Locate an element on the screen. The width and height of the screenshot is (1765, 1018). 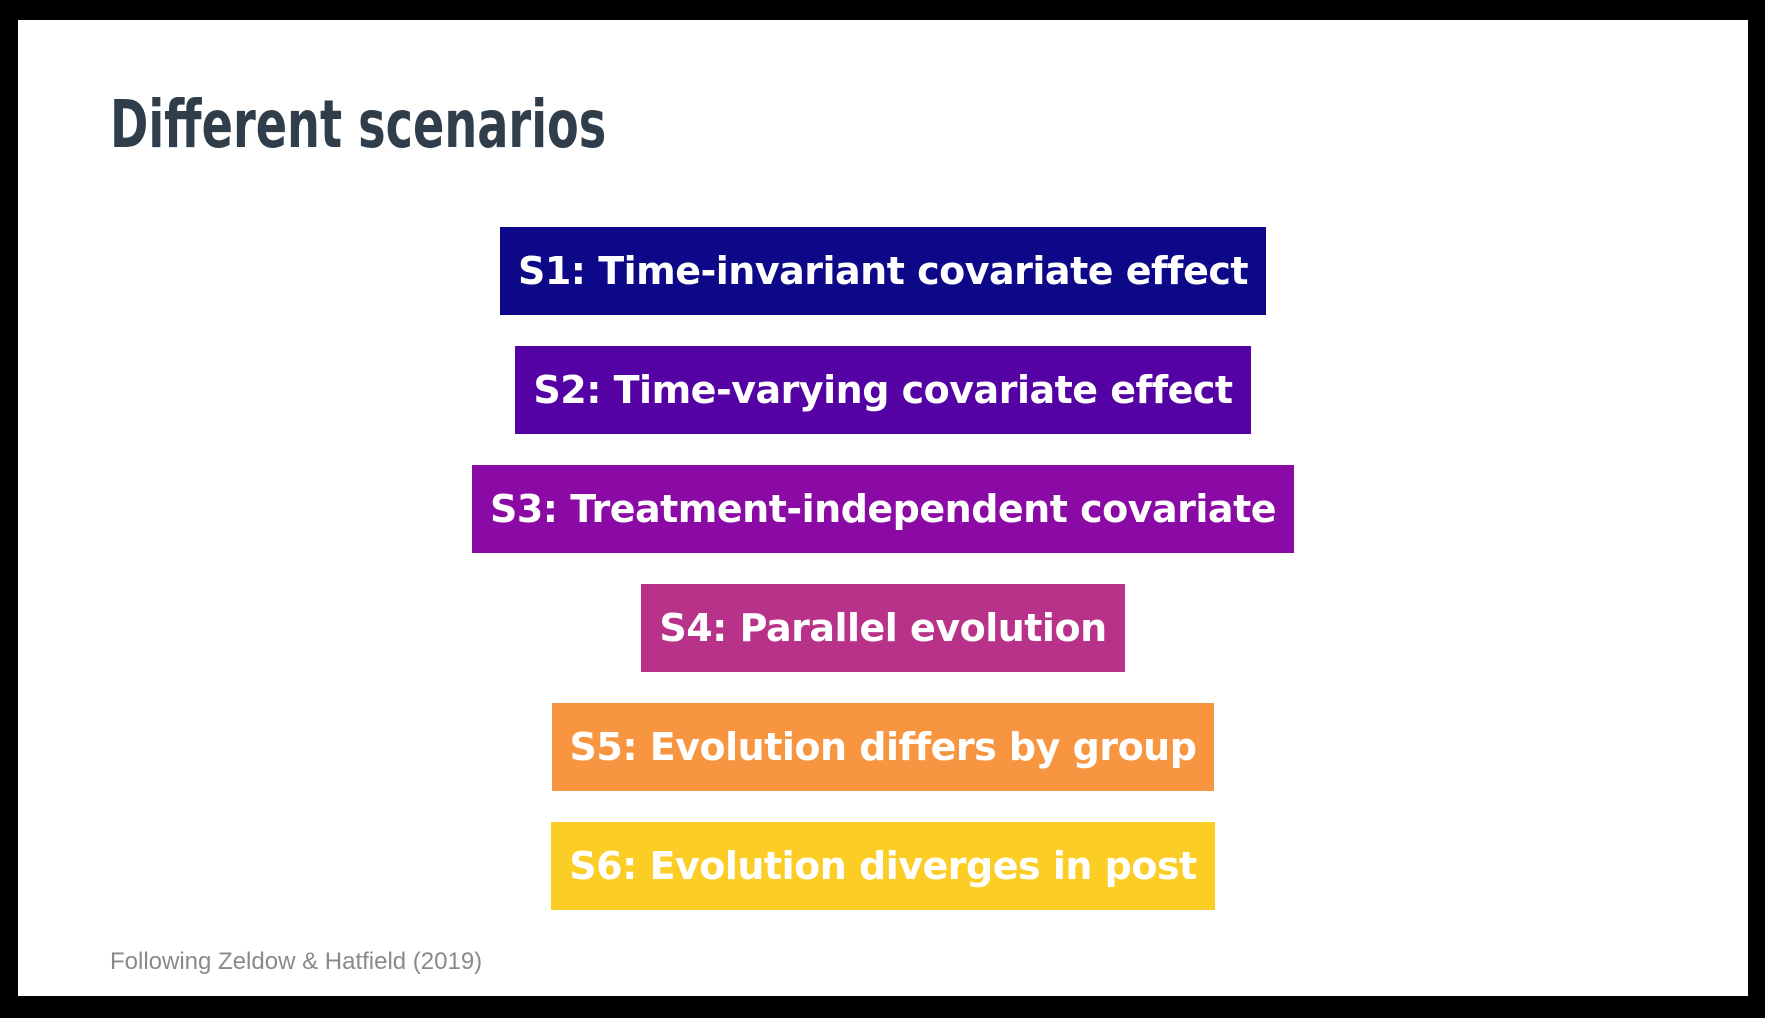
scenario-s4: S4: Parallel evolution is located at coordinates (883, 628).